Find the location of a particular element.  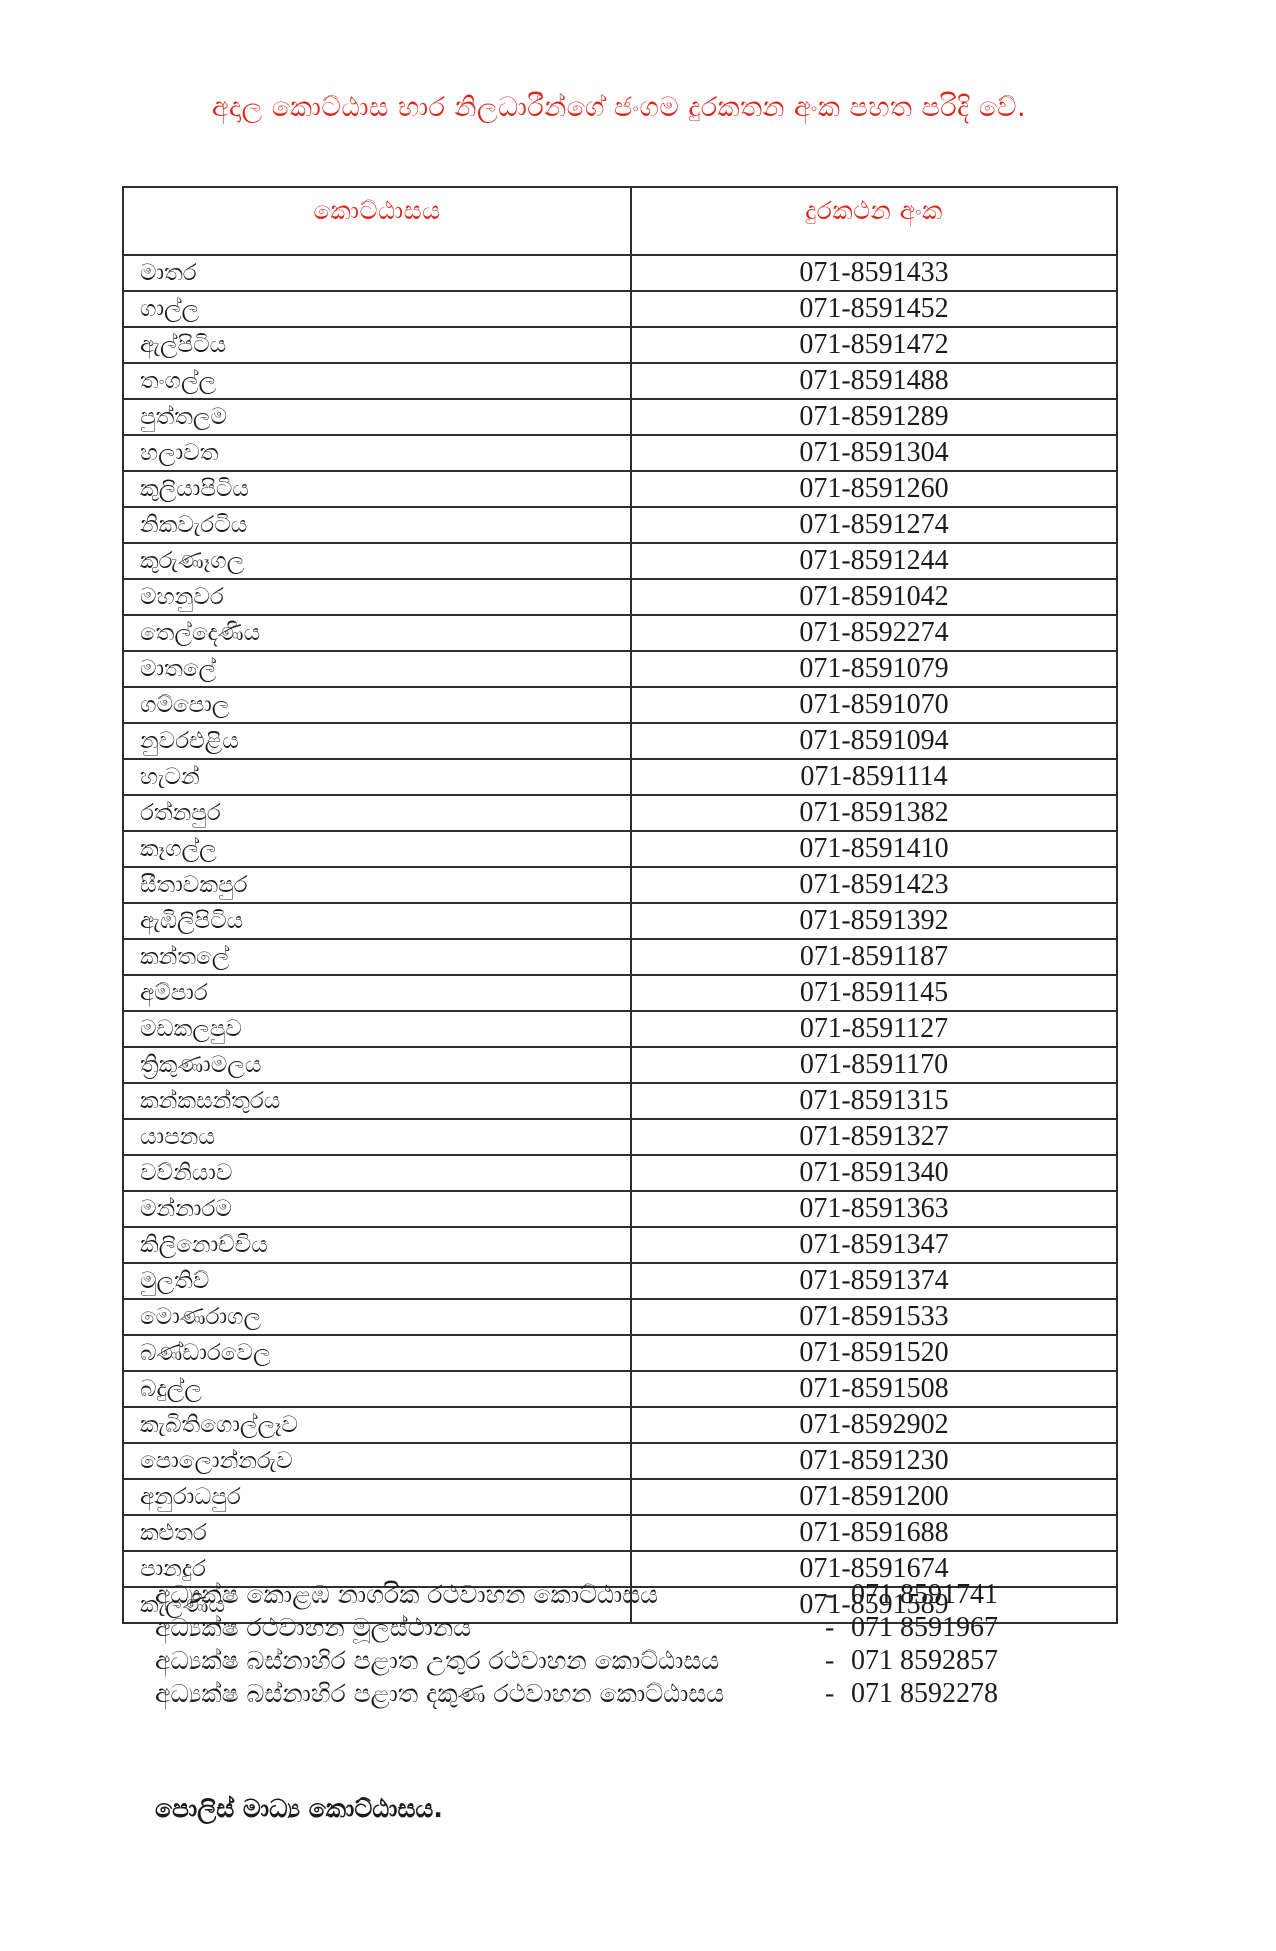

table-row: මඩකලපුව 071-8591127 is located at coordinates (620, 1029).